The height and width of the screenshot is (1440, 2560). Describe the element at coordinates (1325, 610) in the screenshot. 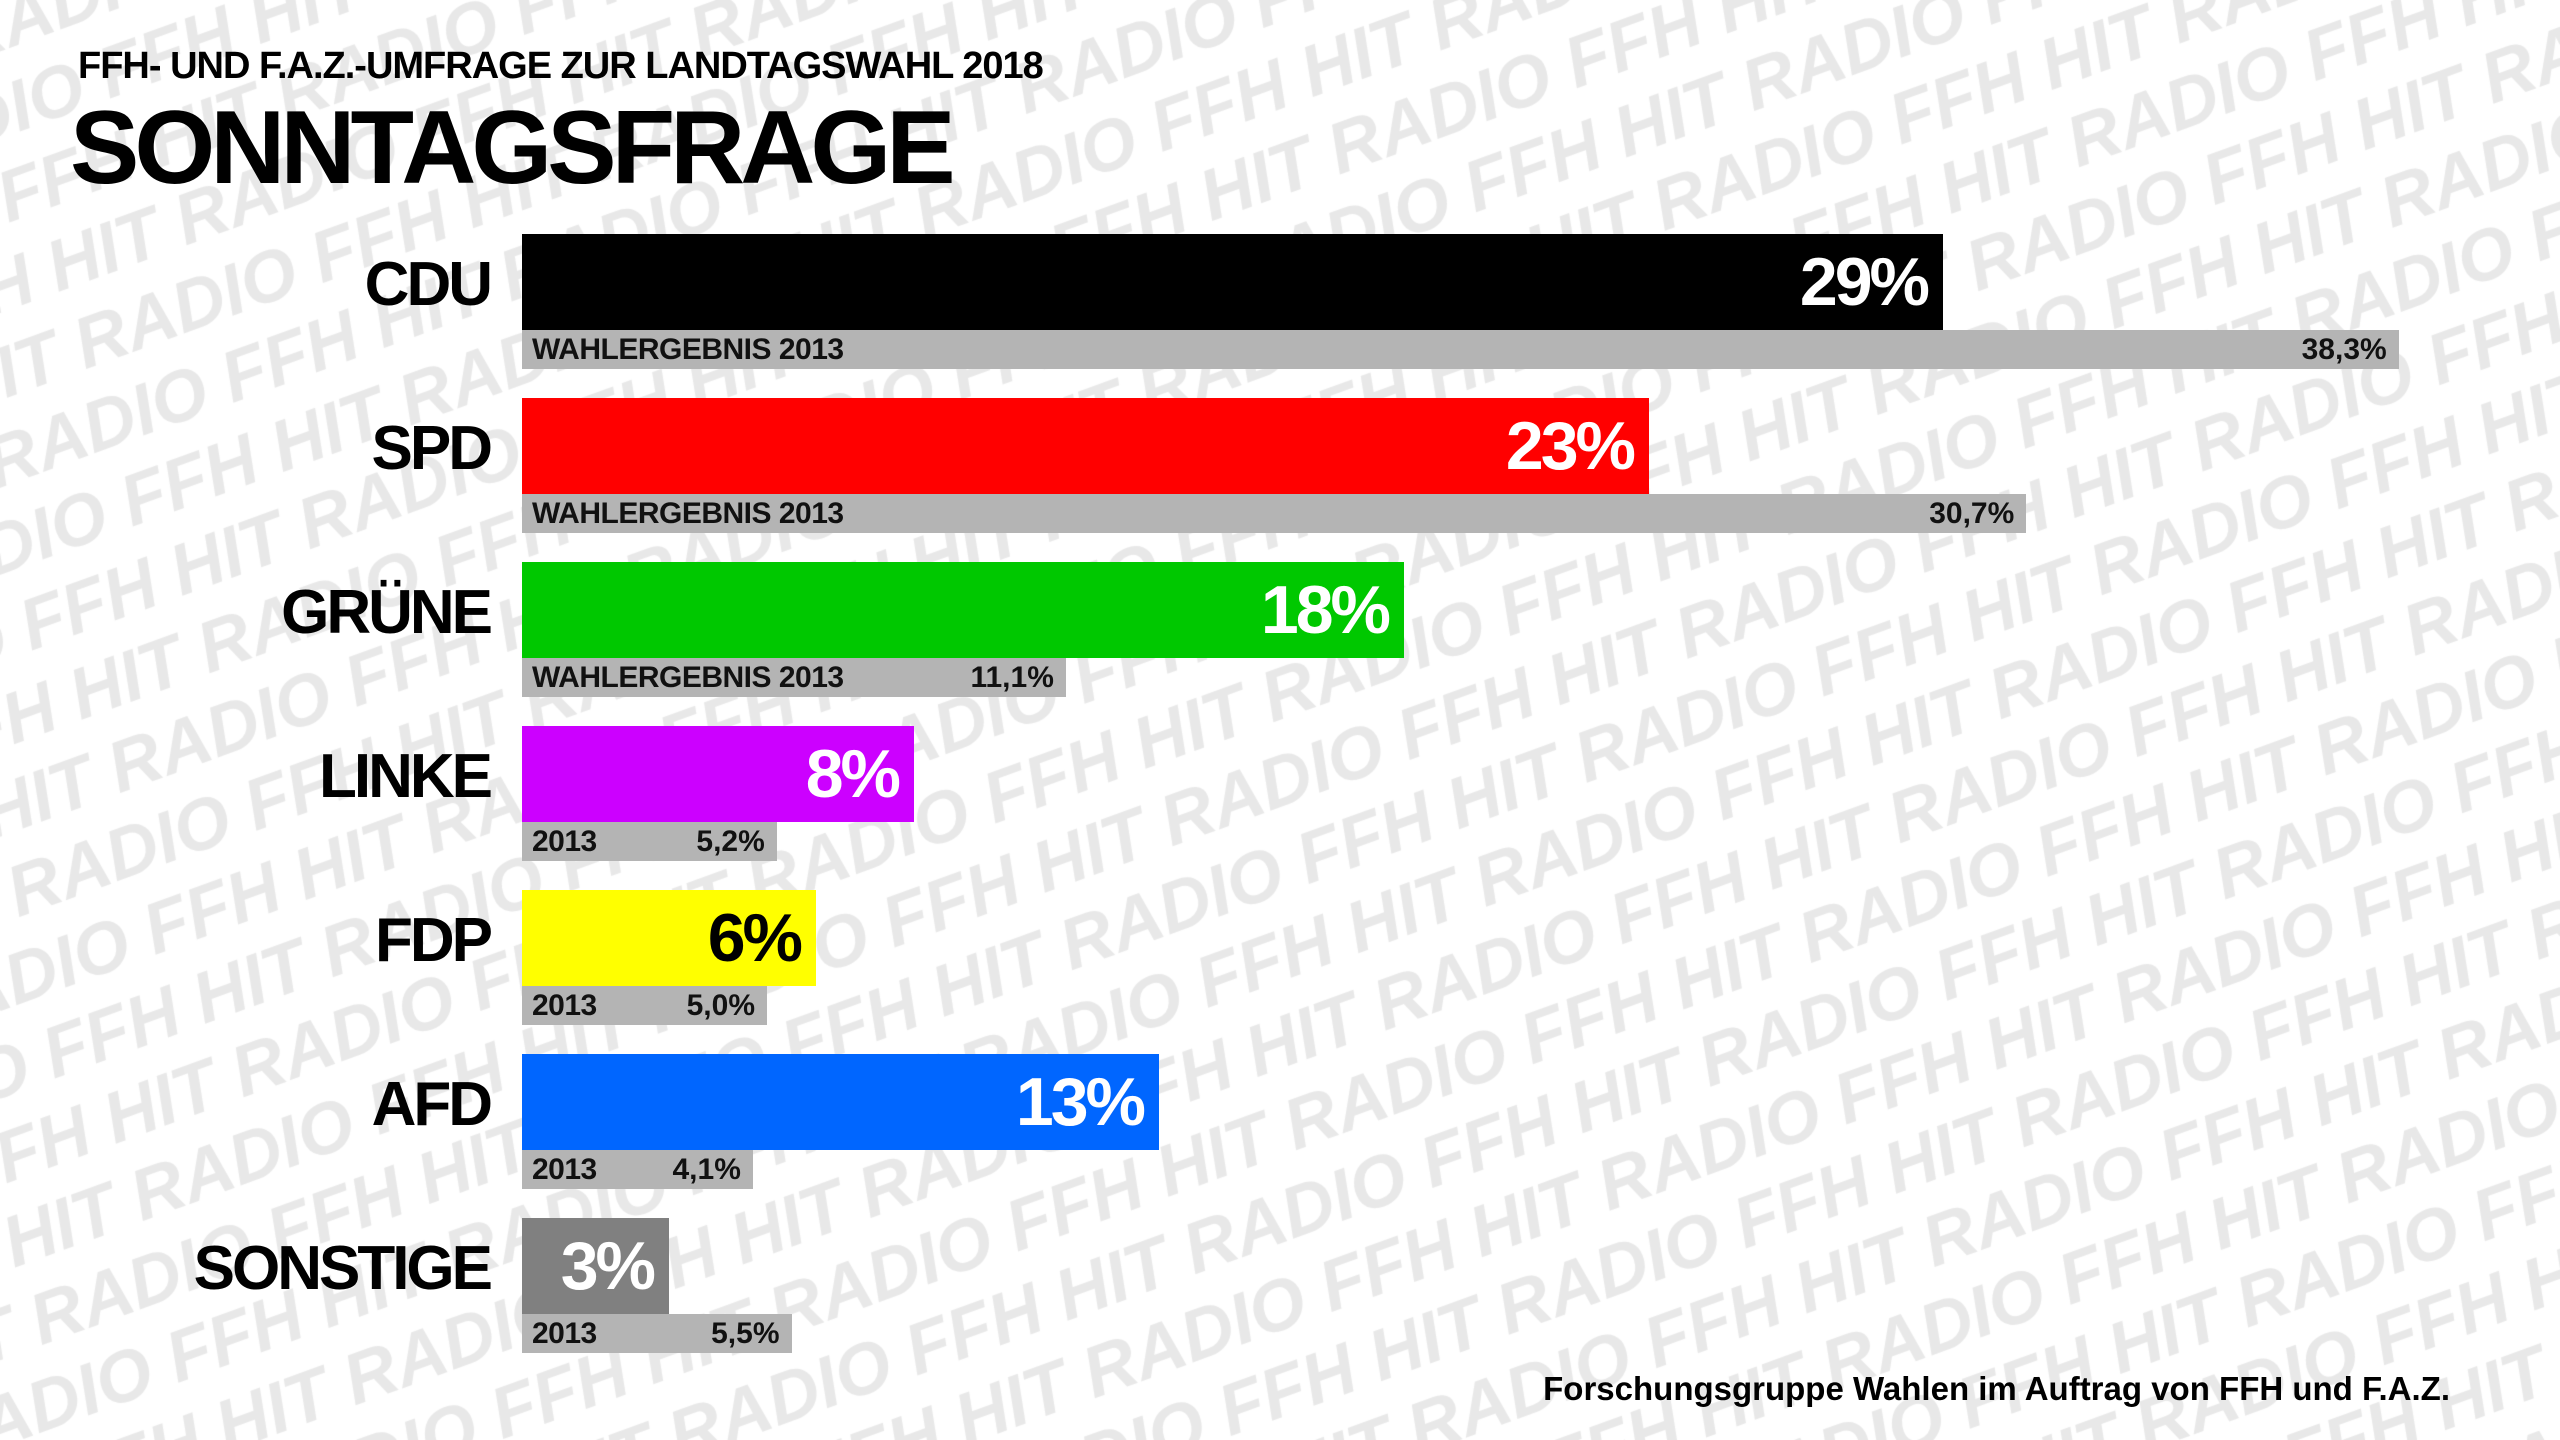

I see `poll-value-label: 18%` at that location.